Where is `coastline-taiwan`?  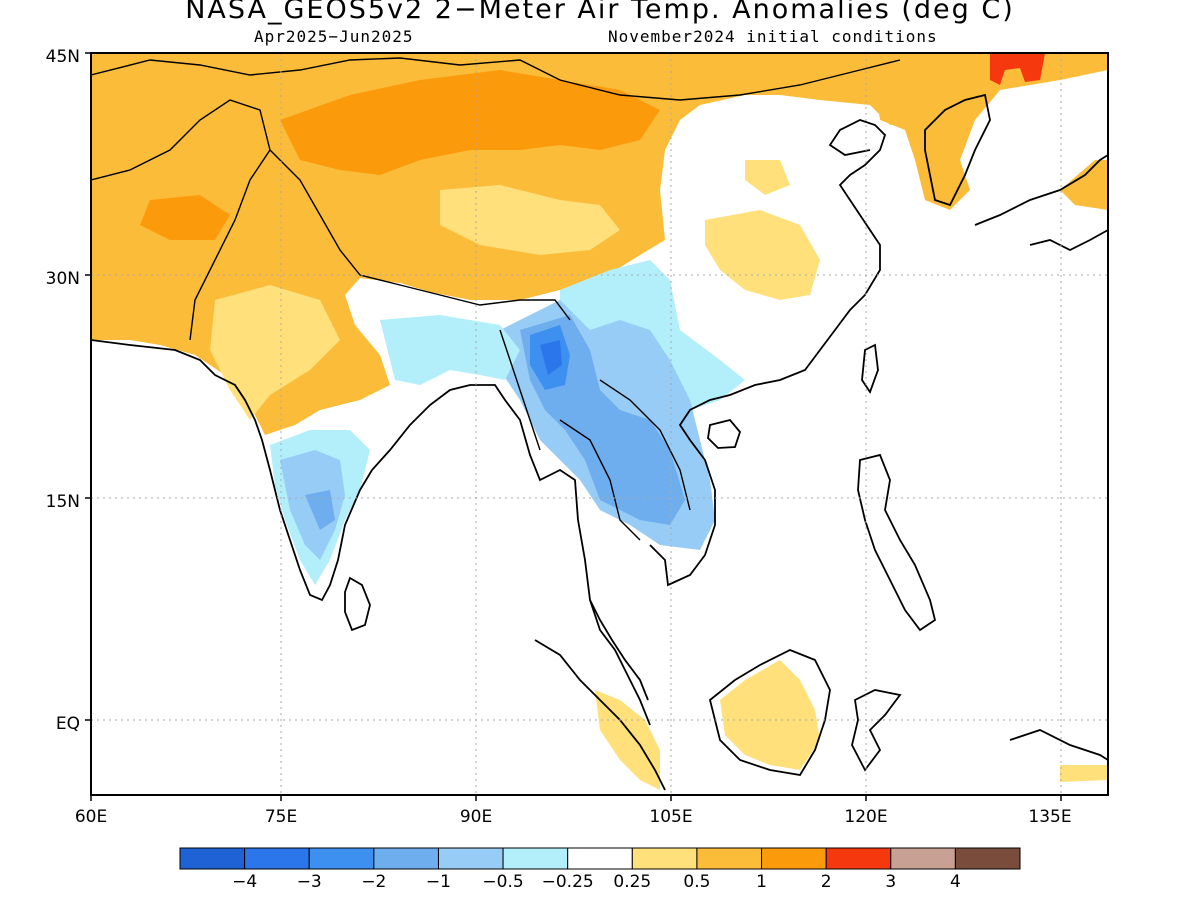 coastline-taiwan is located at coordinates (870, 368).